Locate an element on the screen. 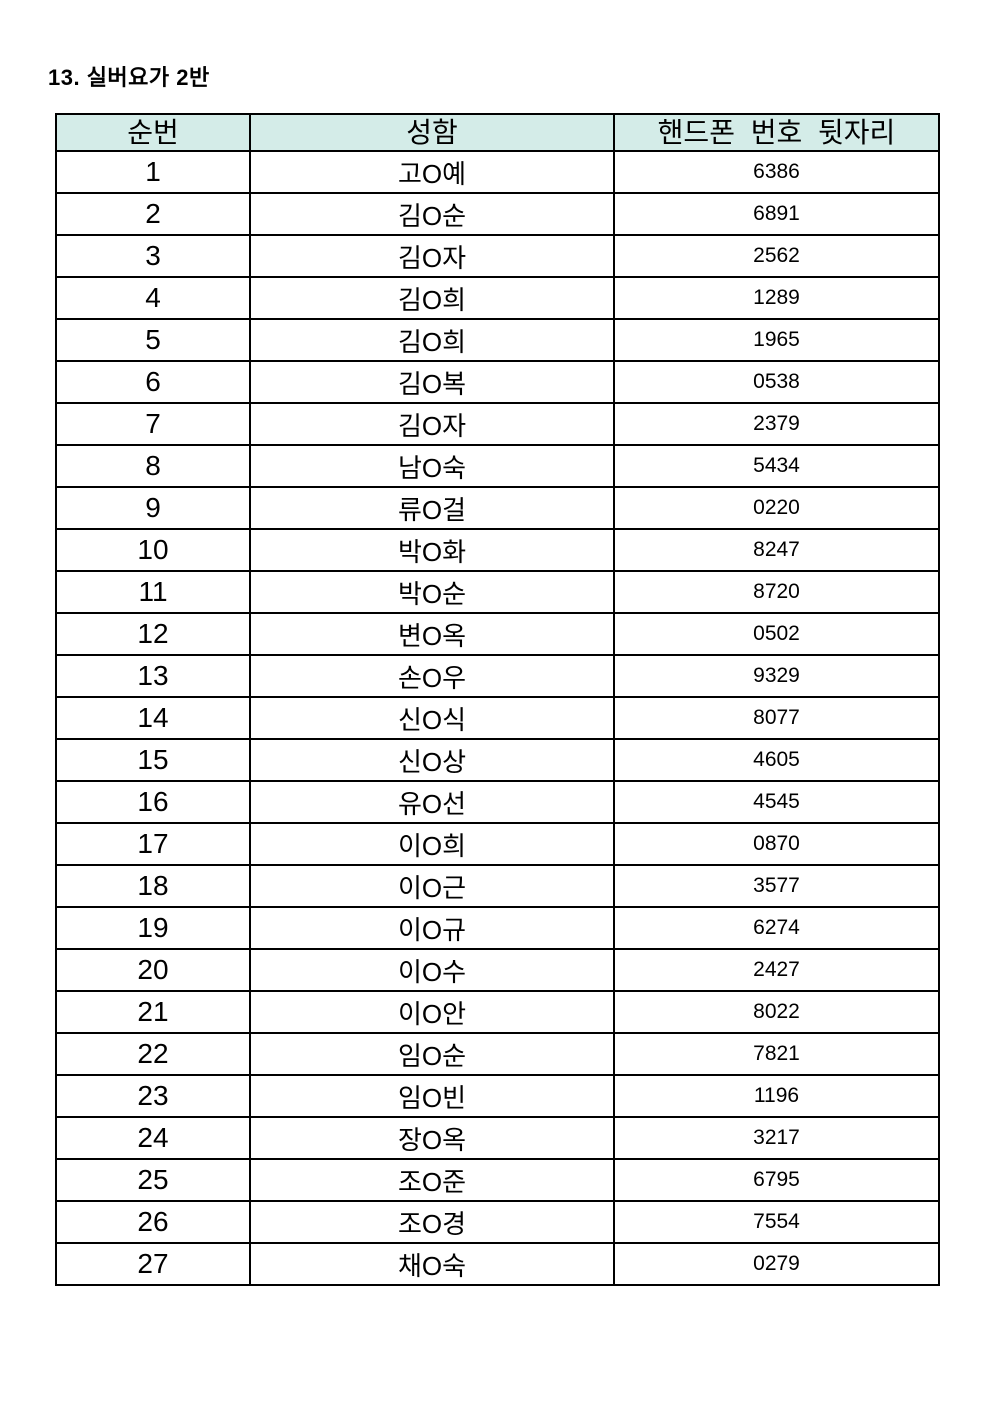  cell-no: 26 is located at coordinates (153, 1222).